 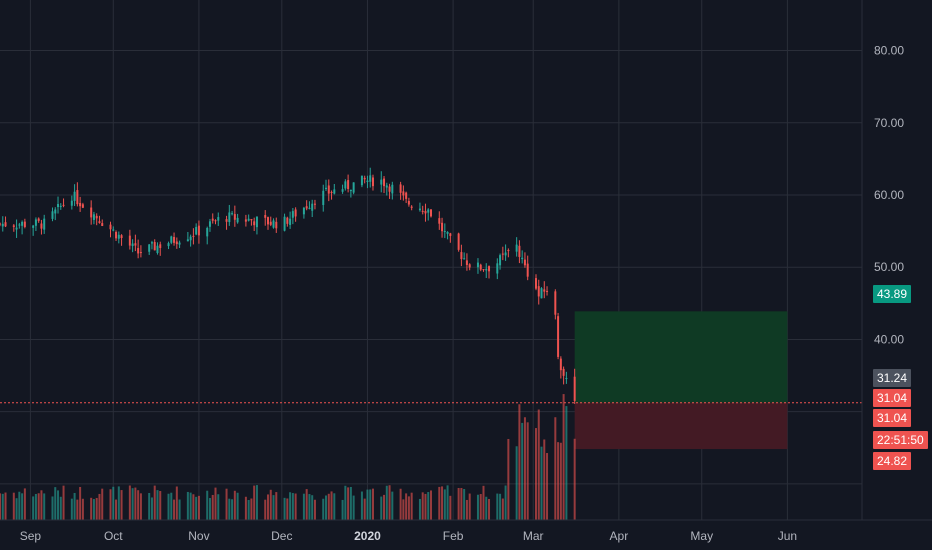 What do you see at coordinates (408, 536) in the screenshot?
I see `time-axis: Sep Oct Nov Dec 2020 Feb Mar Apr May Jun` at bounding box center [408, 536].